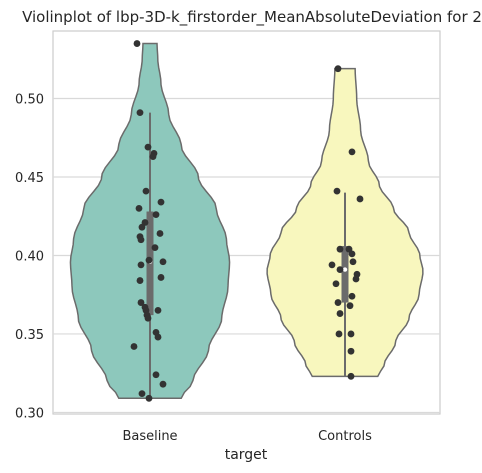  What do you see at coordinates (247, 436) in the screenshot?
I see `x-tick-labels: Baseline Controls` at bounding box center [247, 436].